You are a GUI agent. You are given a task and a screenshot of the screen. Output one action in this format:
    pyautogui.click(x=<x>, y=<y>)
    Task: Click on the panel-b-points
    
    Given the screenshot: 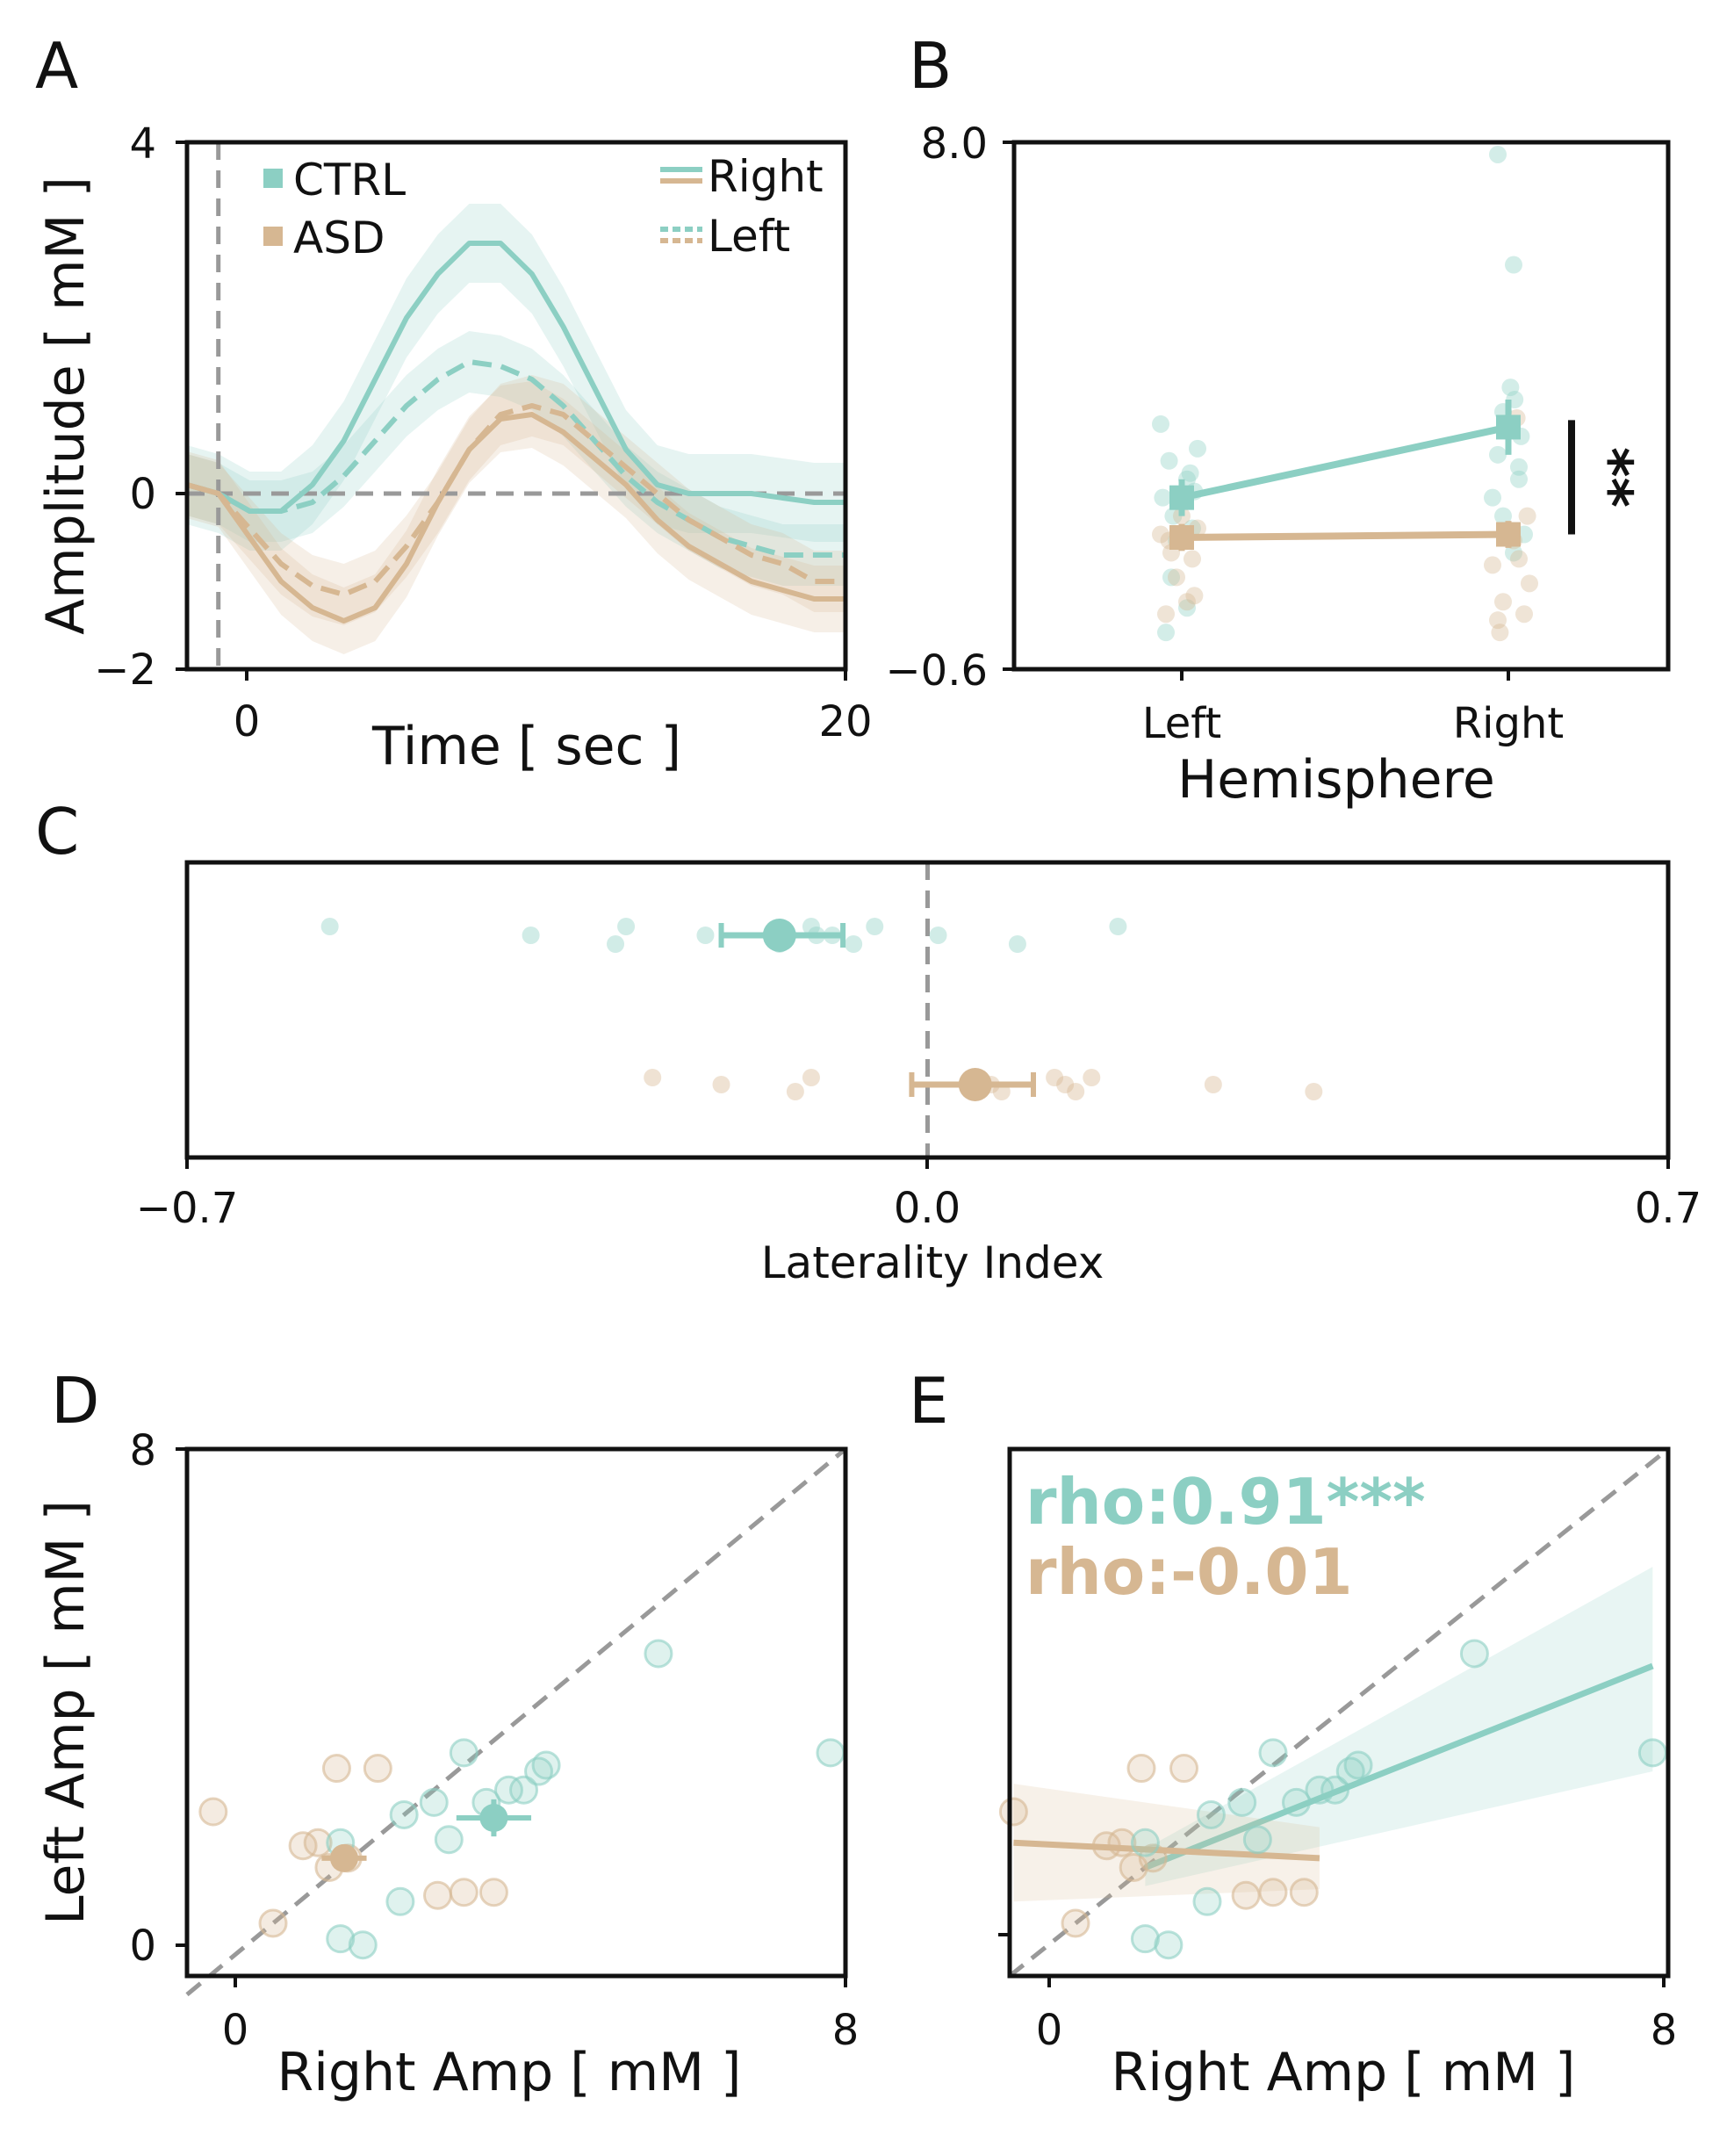 What is the action you would take?
    pyautogui.click(x=1345, y=393)
    